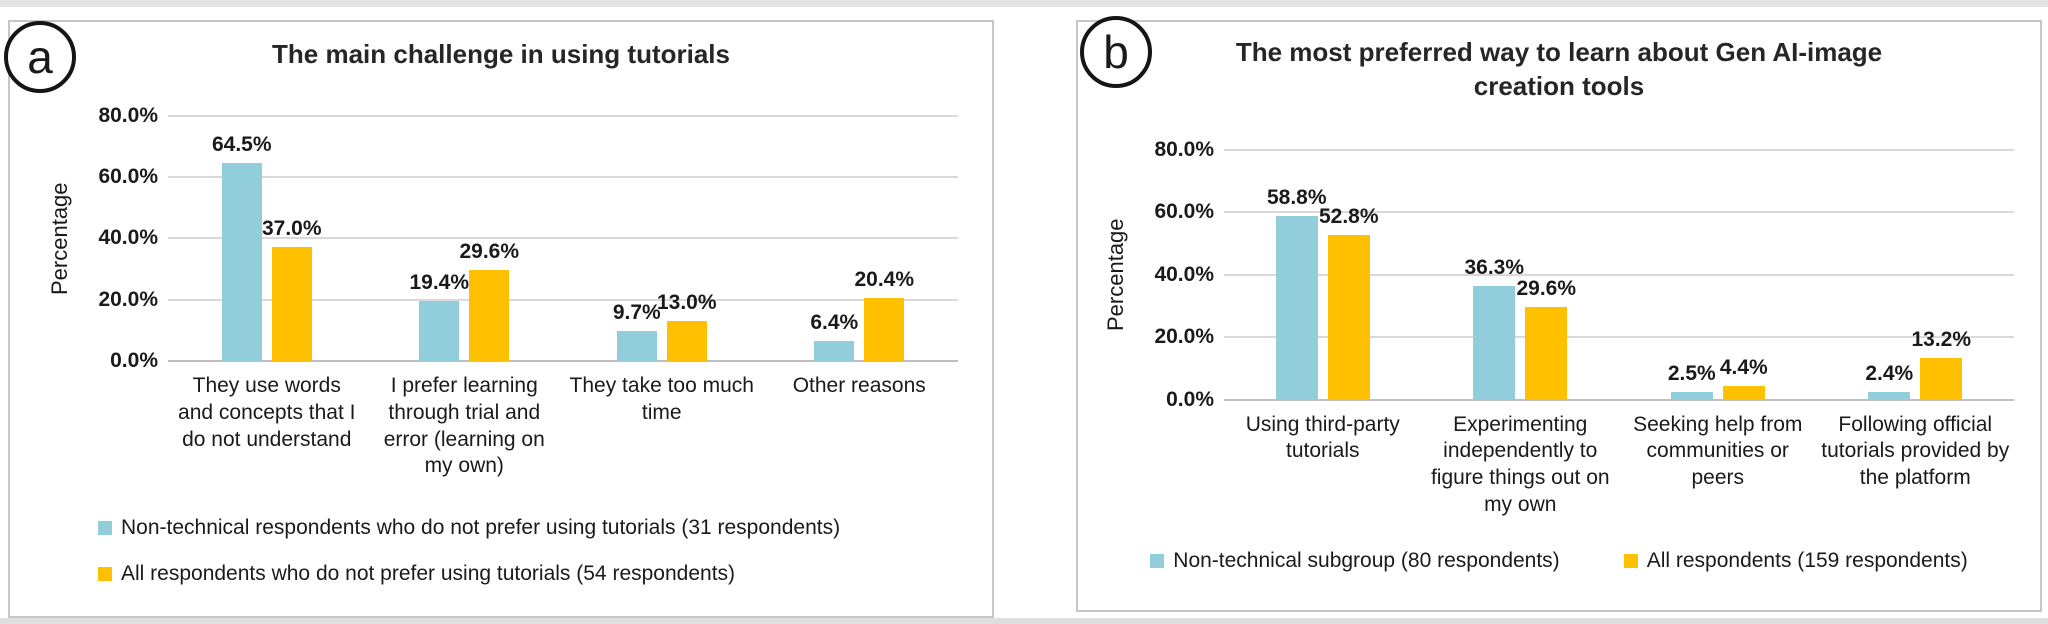  What do you see at coordinates (687, 326) in the screenshot?
I see `bar: 13.0%` at bounding box center [687, 326].